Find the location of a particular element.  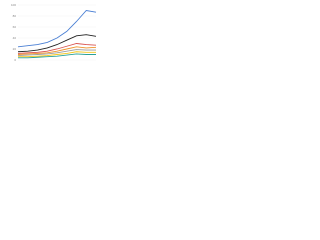

y-tick-label: 0 is located at coordinates (15, 60).